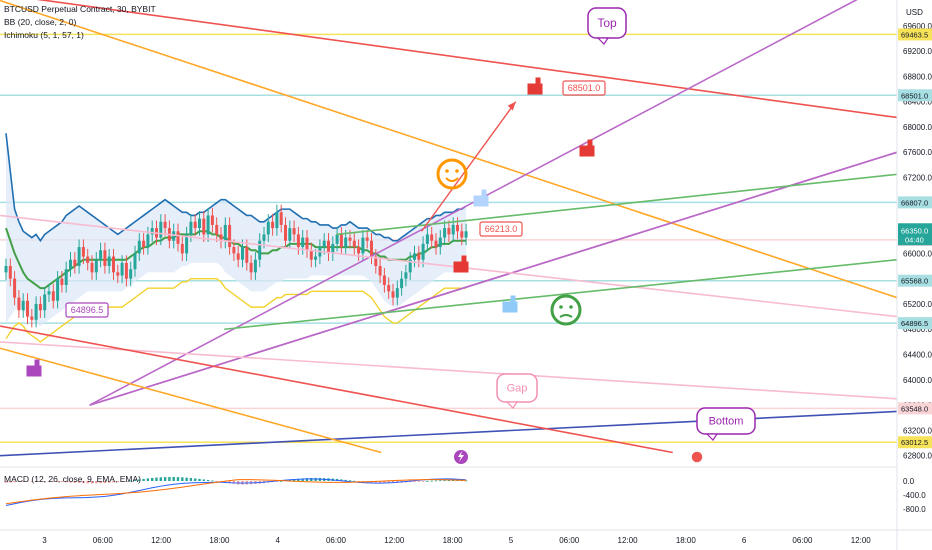 The width and height of the screenshot is (932, 550). Describe the element at coordinates (469, 166) in the screenshot. I see `projection-arrow` at that location.